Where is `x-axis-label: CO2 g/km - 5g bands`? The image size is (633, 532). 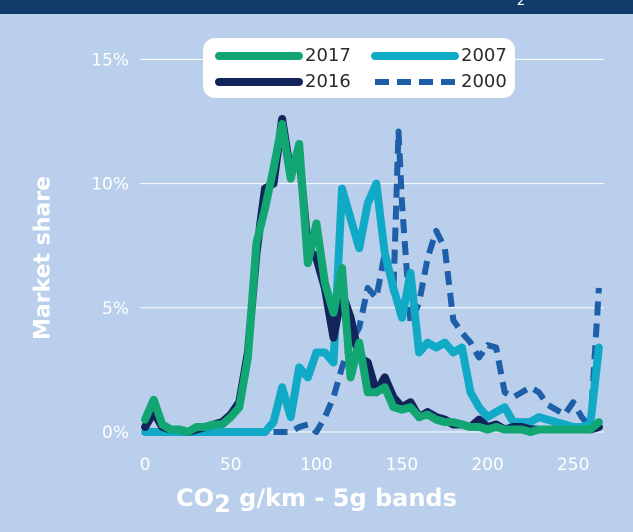 x-axis-label: CO2 g/km - 5g bands is located at coordinates (316, 501).